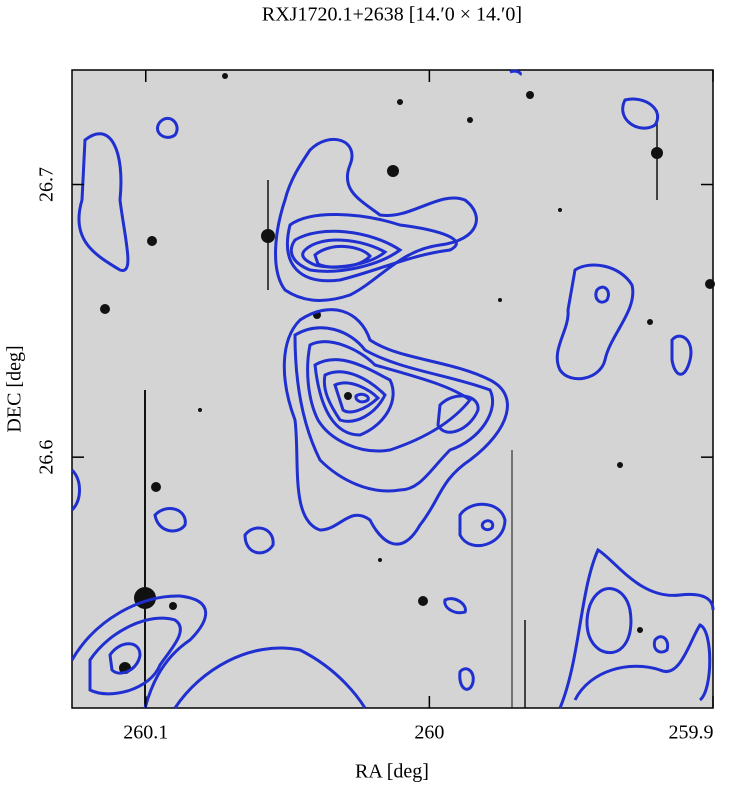 The image size is (733, 789). I want to click on y-axis-label: DEC [deg], so click(15, 388).